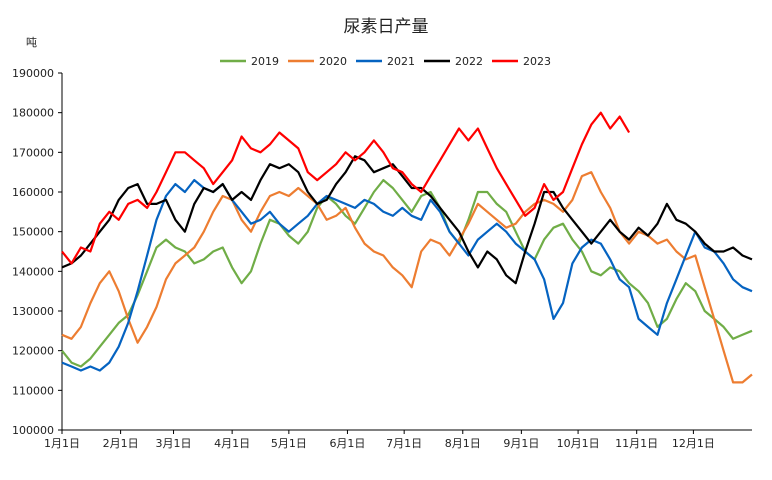 The image size is (772, 480). I want to click on y-tick-label: 160000, so click(33, 192).